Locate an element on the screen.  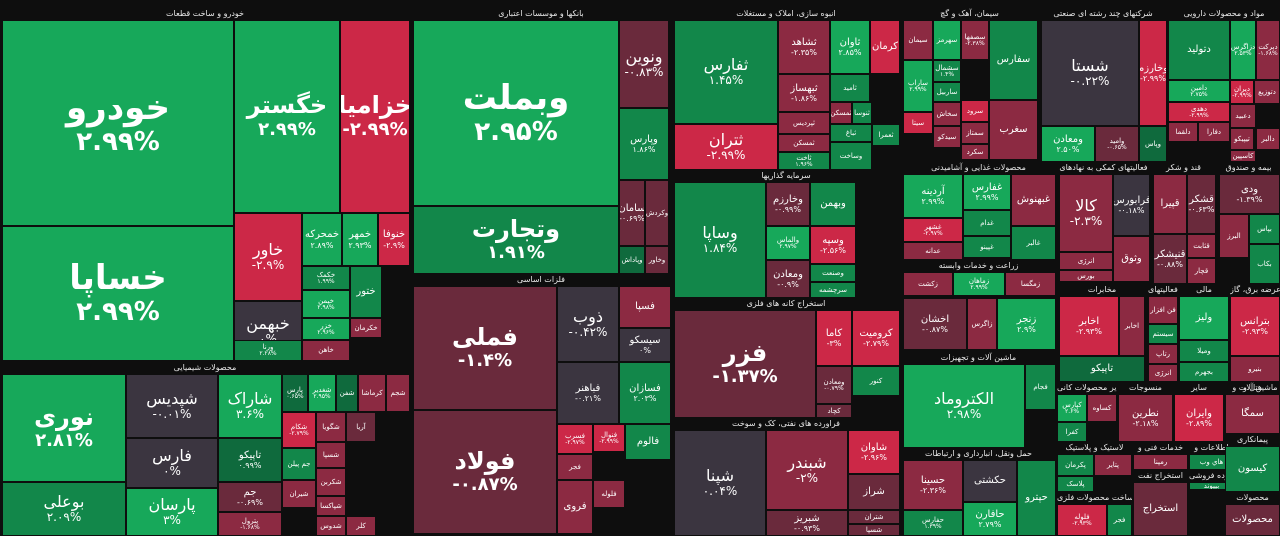
stock-tile: شراز is located at coordinates (874, 492).